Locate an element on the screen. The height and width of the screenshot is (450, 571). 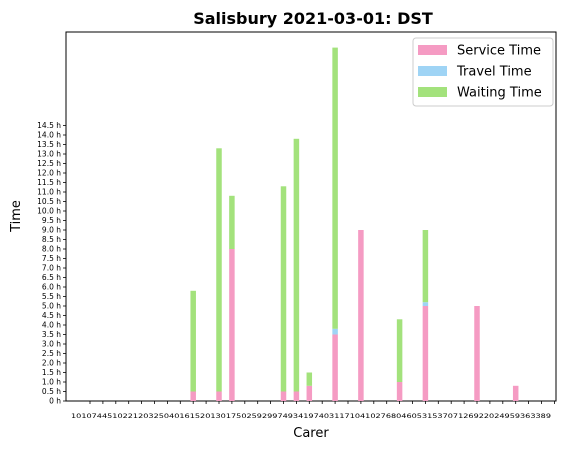
y-axis-label: Time is located at coordinates (16, 216).